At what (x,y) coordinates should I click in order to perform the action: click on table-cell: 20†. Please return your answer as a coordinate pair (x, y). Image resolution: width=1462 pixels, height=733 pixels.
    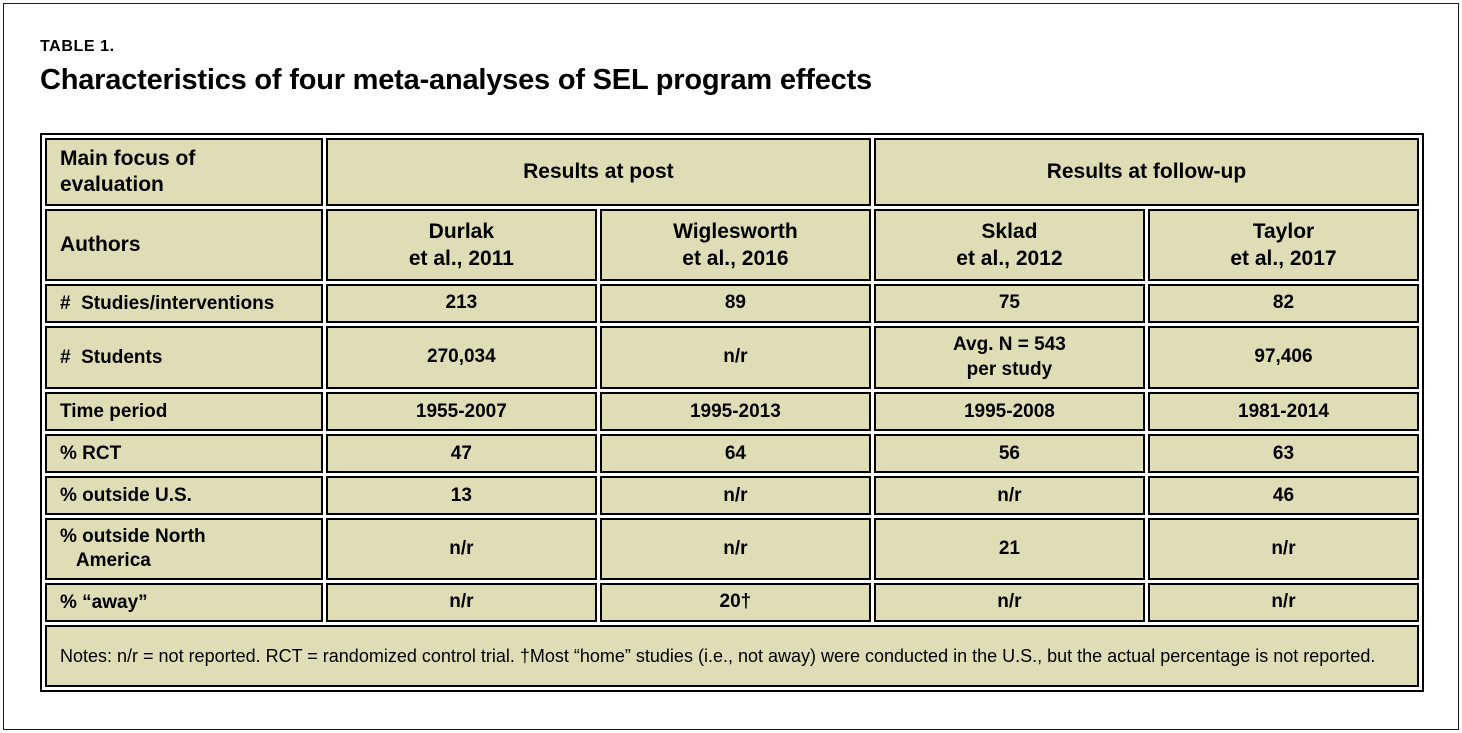
    Looking at the image, I should click on (735, 602).